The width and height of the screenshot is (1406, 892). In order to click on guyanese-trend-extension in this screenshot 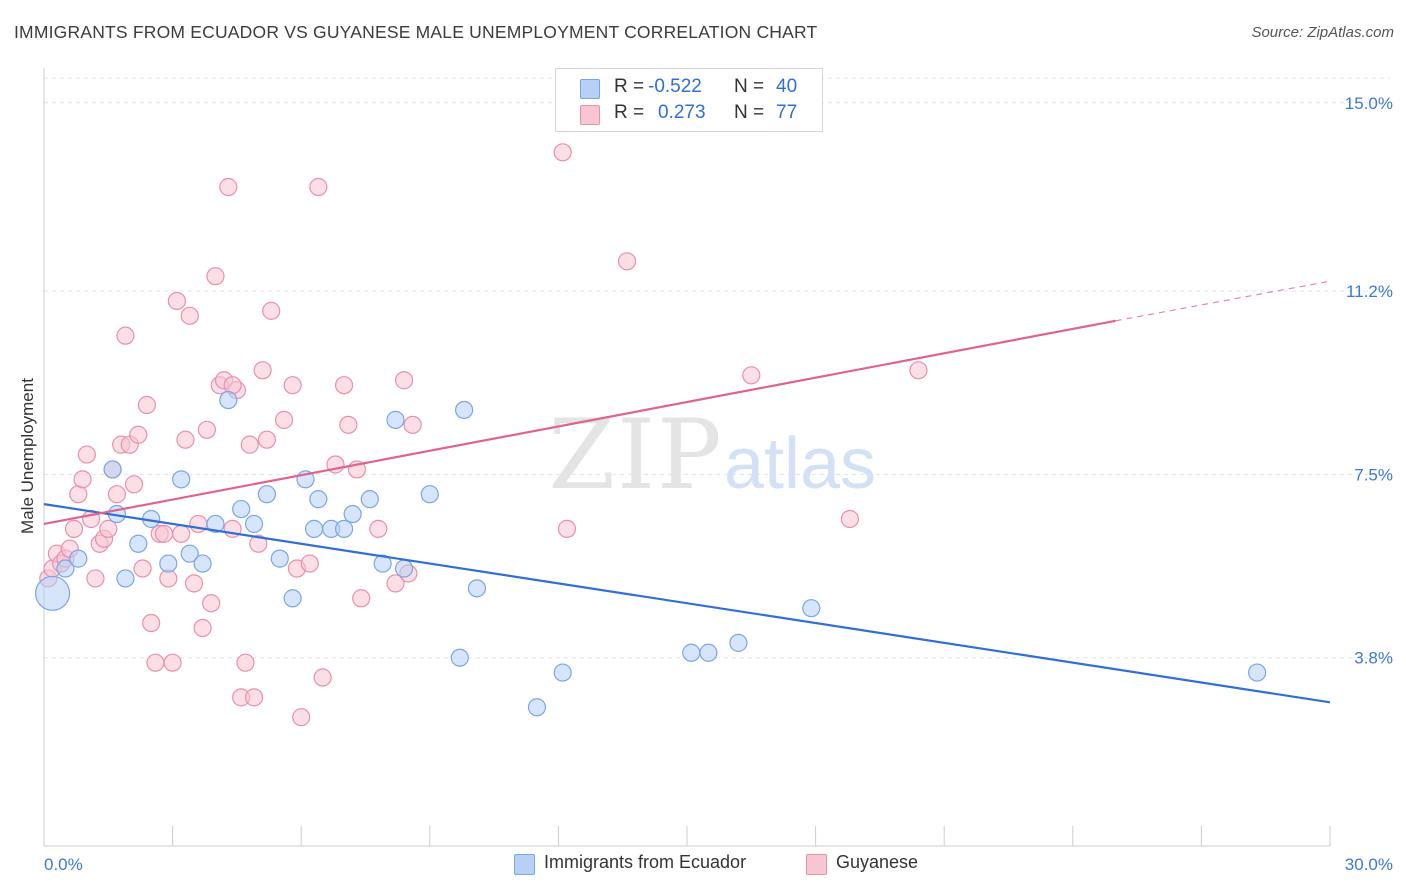, I will do `click(1223, 301)`.